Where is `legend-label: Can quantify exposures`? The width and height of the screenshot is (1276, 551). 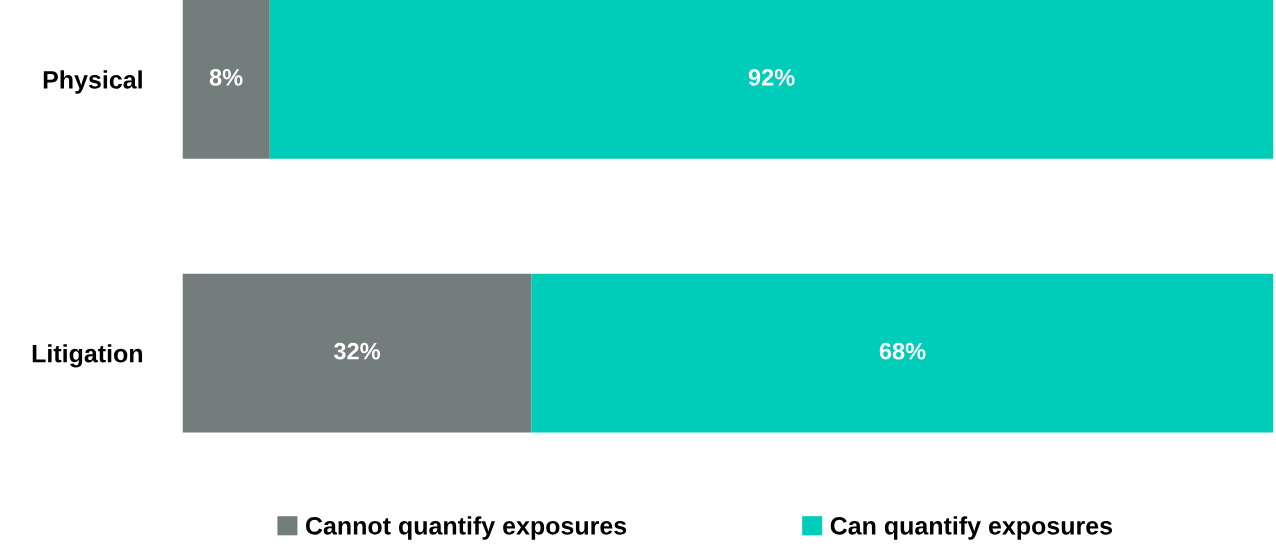 legend-label: Can quantify exposures is located at coordinates (971, 528).